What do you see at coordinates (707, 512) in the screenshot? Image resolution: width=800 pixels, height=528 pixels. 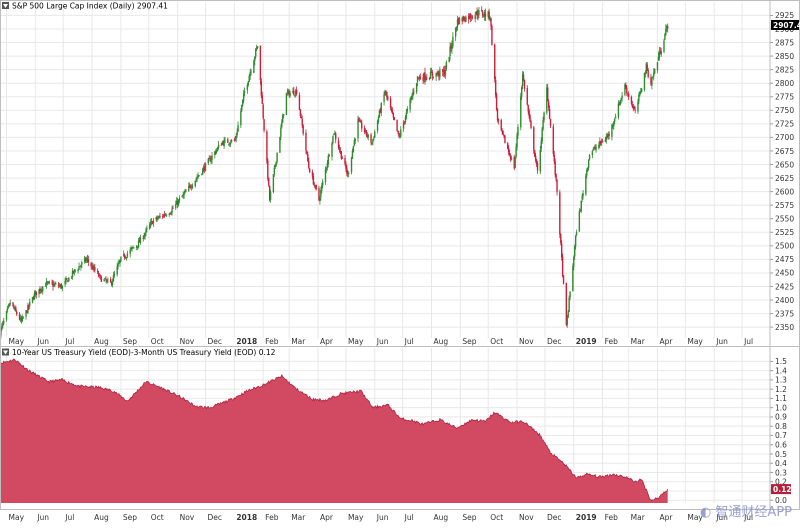 I see `zhitong-logo-icon: ◐` at bounding box center [707, 512].